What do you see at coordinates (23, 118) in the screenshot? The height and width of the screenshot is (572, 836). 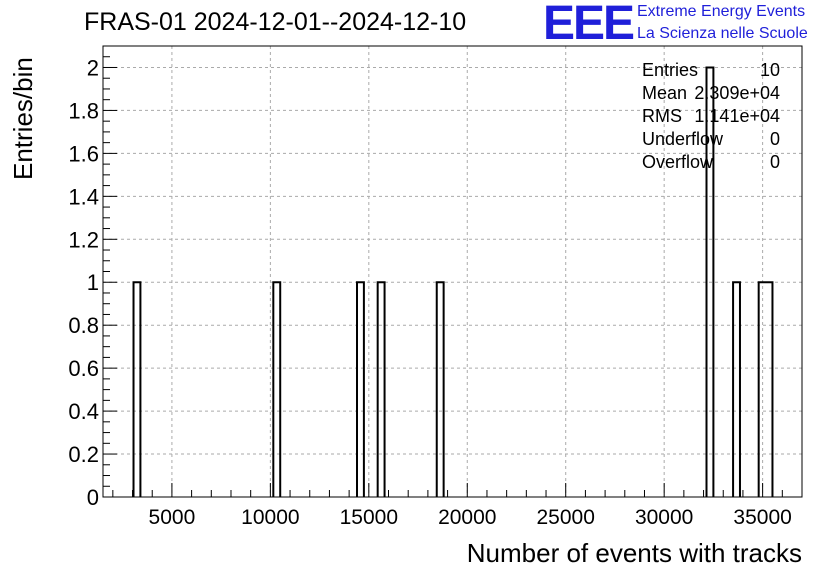 I see `y-axis-label: Entries/bin` at bounding box center [23, 118].